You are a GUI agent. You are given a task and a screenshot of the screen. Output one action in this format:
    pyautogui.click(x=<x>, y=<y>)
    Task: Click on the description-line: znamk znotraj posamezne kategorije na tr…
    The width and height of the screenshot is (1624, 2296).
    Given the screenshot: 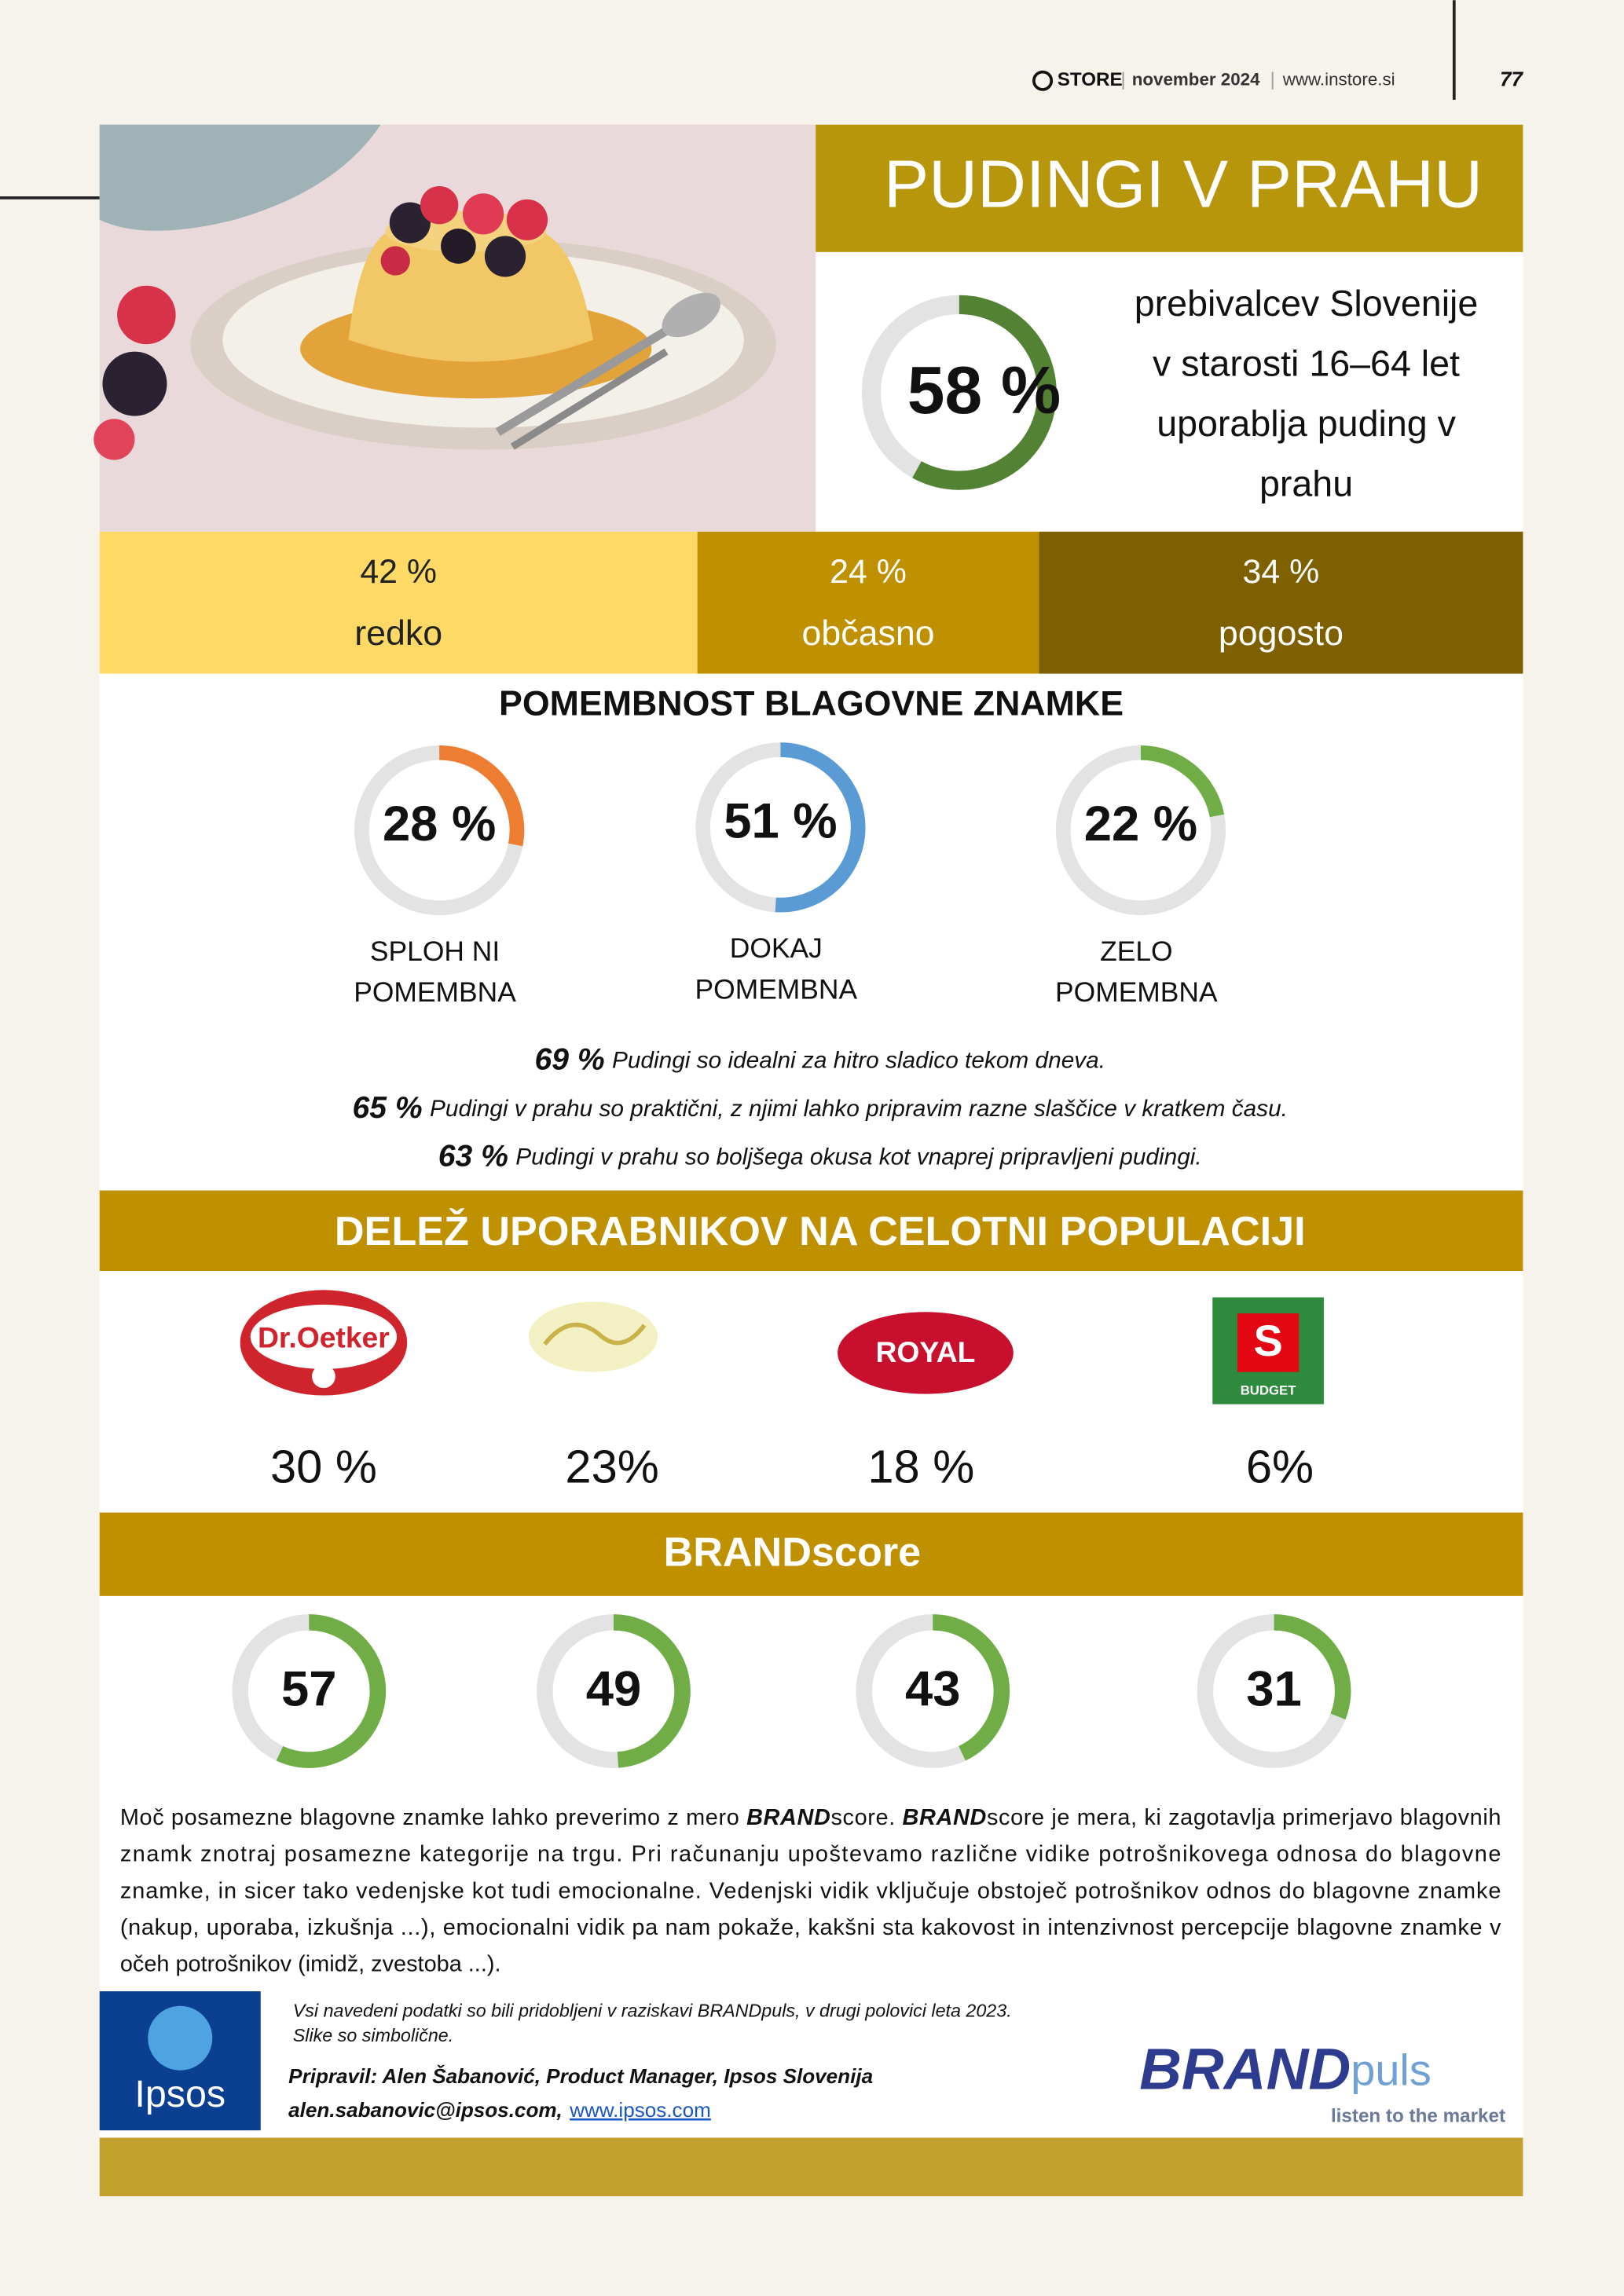 What is the action you would take?
    pyautogui.click(x=811, y=1853)
    